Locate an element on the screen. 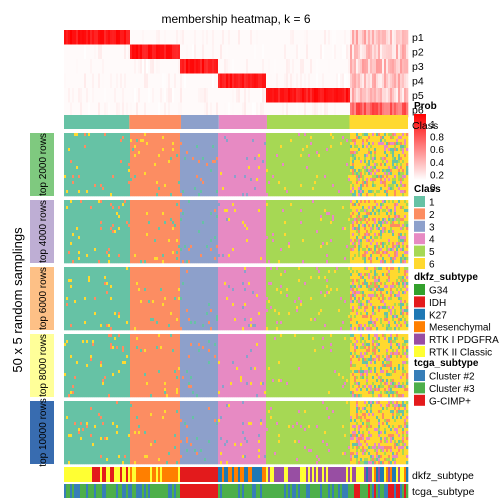 This screenshot has width=504, height=504. chart-title: membership heatmap, k = 6 is located at coordinates (235, 19).